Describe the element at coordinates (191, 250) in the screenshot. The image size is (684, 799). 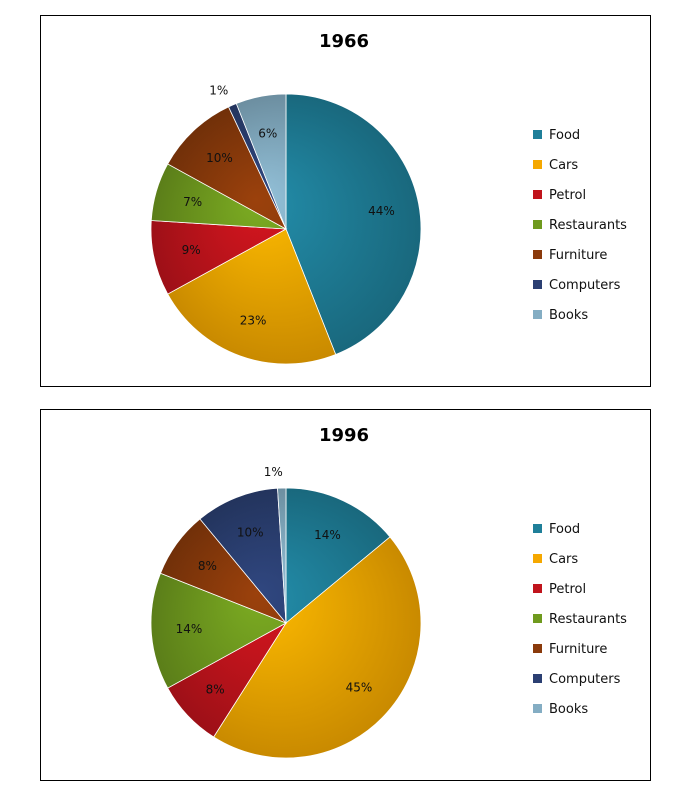
I see `slice-label-petrol: 9%` at that location.